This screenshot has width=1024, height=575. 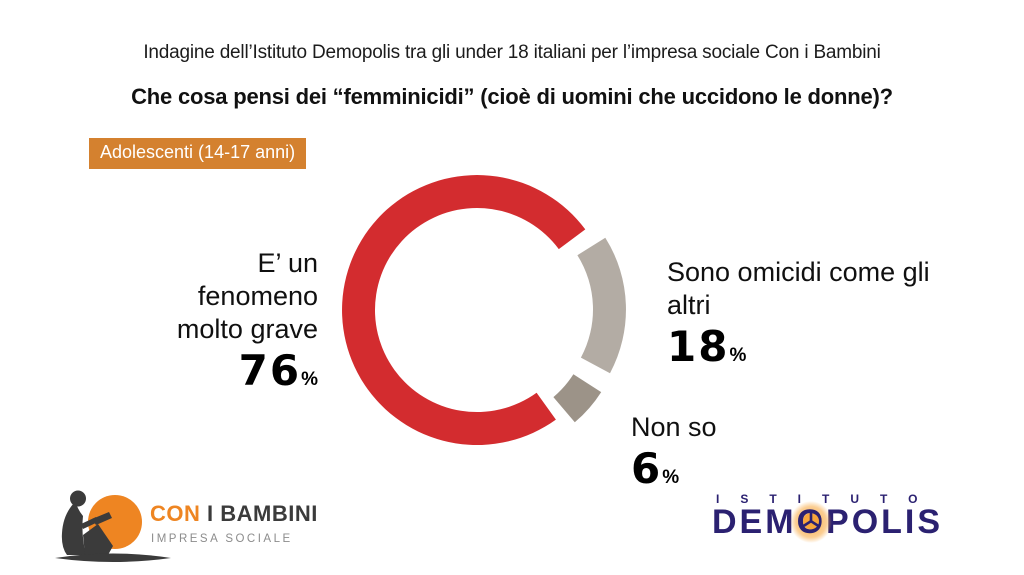 I want to click on con-i-bambini-logo: CON I BAMBINI IMPRESA SOCIALE, so click(x=205, y=527).